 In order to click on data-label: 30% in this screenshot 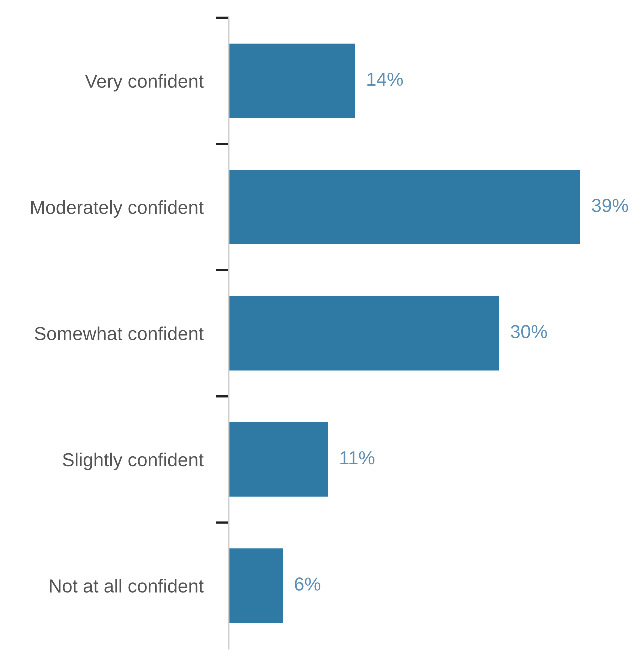, I will do `click(529, 332)`.